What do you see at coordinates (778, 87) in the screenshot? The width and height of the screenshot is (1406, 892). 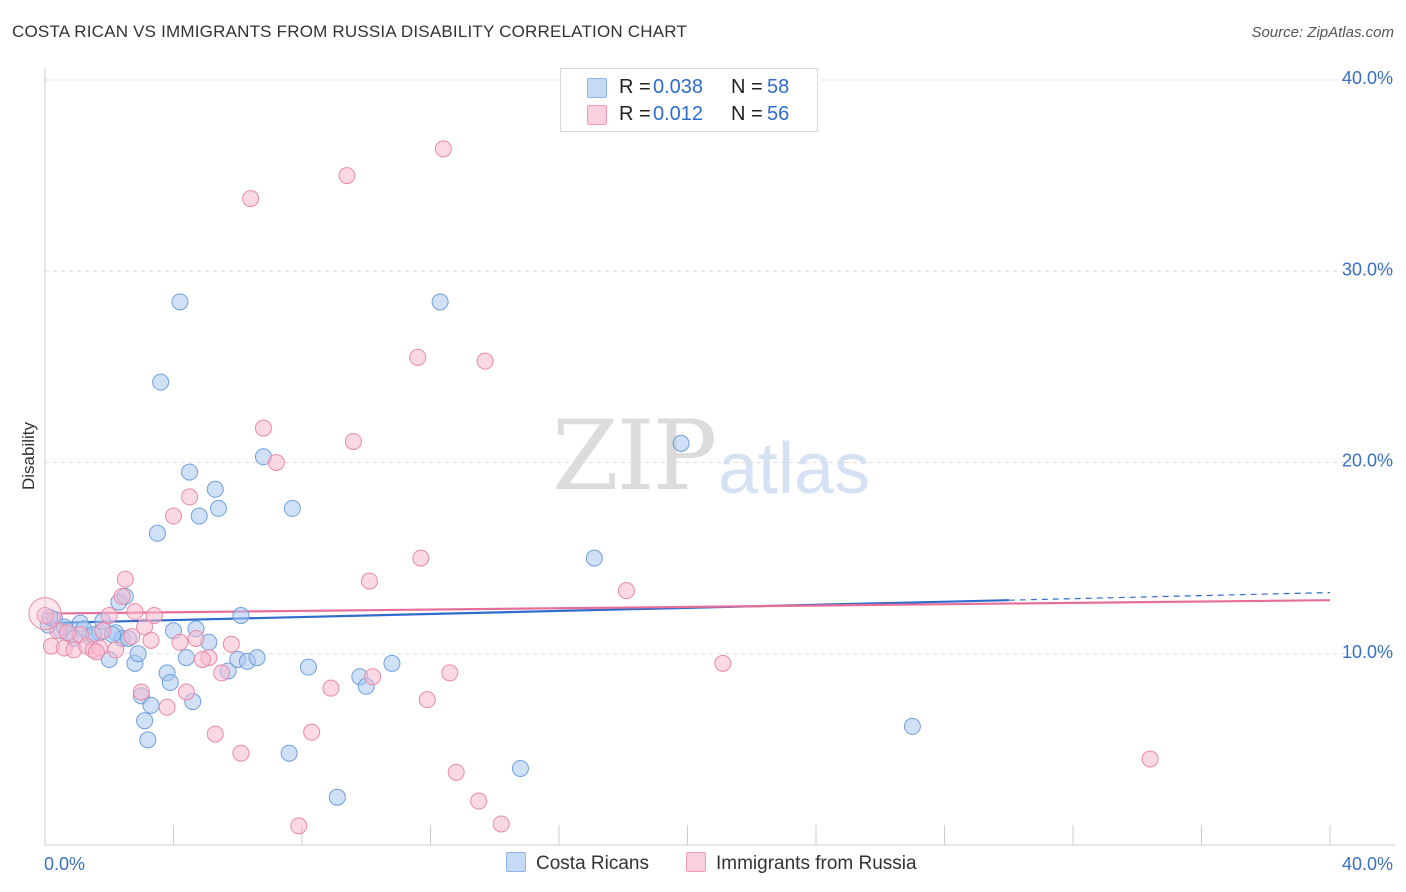 I see `legend-n-value: 58` at bounding box center [778, 87].